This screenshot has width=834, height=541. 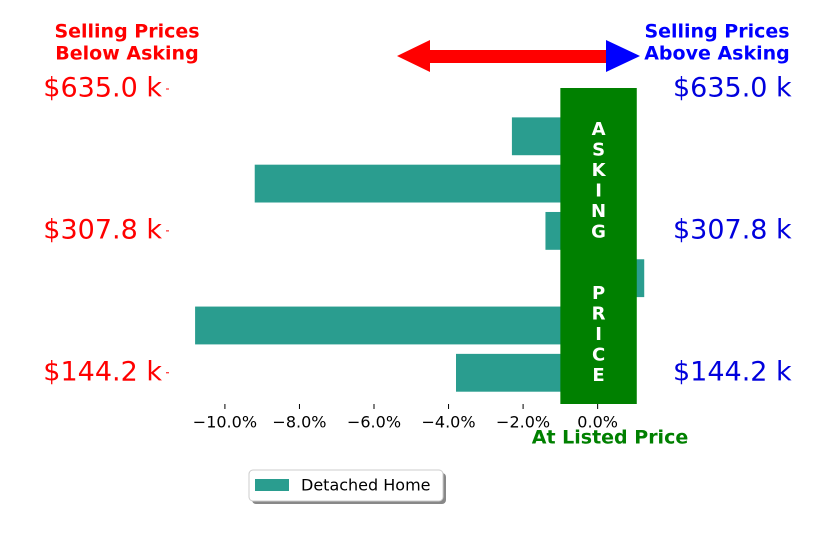 I want to click on right-note: Above Asking, so click(x=717, y=54).